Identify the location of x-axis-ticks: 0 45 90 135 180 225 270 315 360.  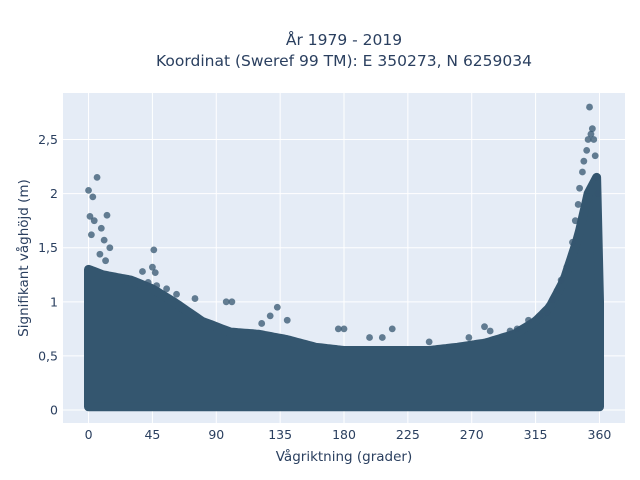
(348, 434).